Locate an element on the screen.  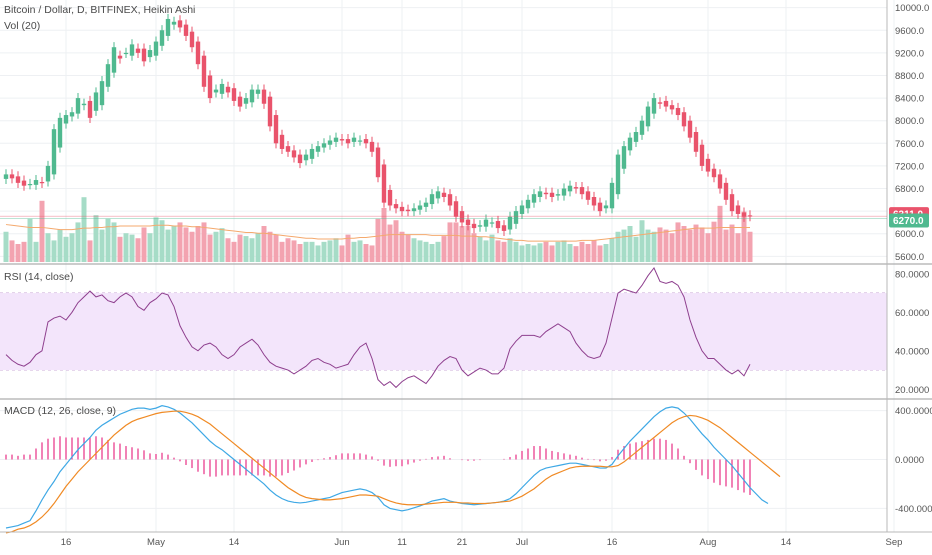
x-tick-label: 21 is located at coordinates (462, 542).